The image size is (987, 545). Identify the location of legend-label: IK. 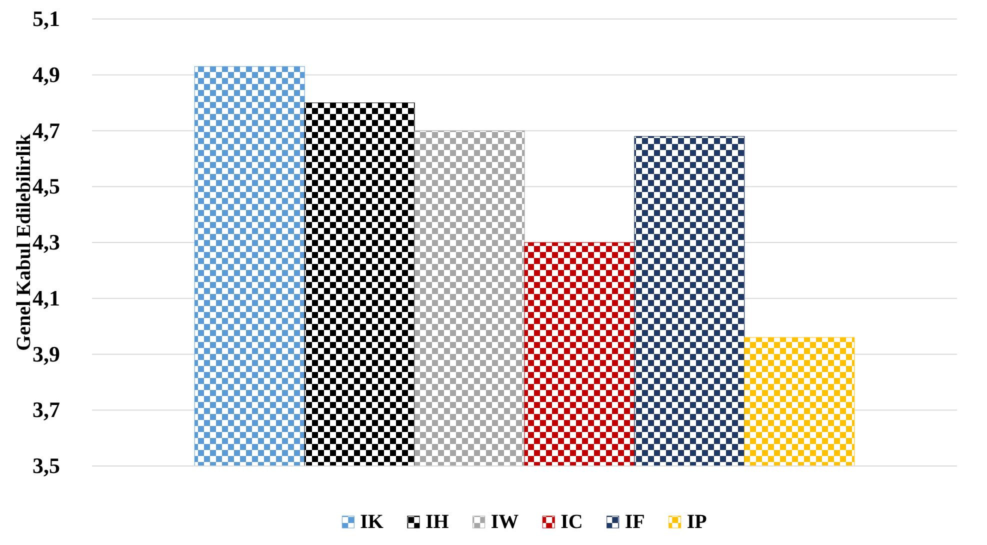
(372, 522).